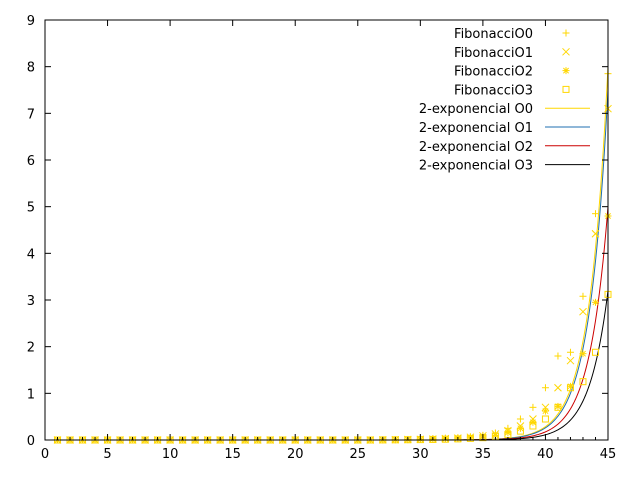 Image resolution: width=640 pixels, height=480 pixels. What do you see at coordinates (295, 454) in the screenshot?
I see `x-tick-label-4: 20` at bounding box center [295, 454].